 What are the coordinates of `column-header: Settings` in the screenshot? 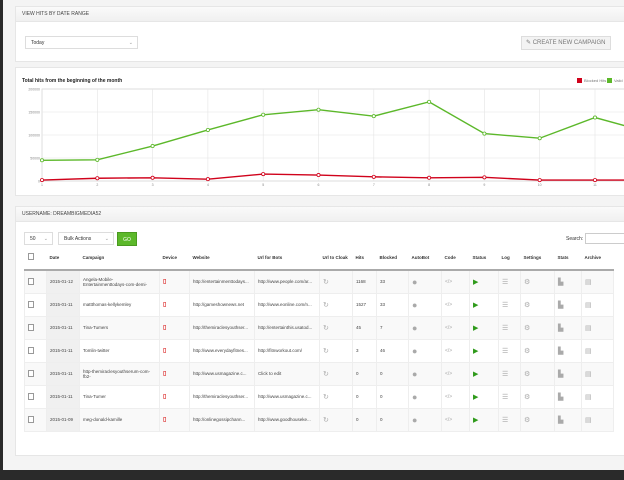 It's located at (537, 258).